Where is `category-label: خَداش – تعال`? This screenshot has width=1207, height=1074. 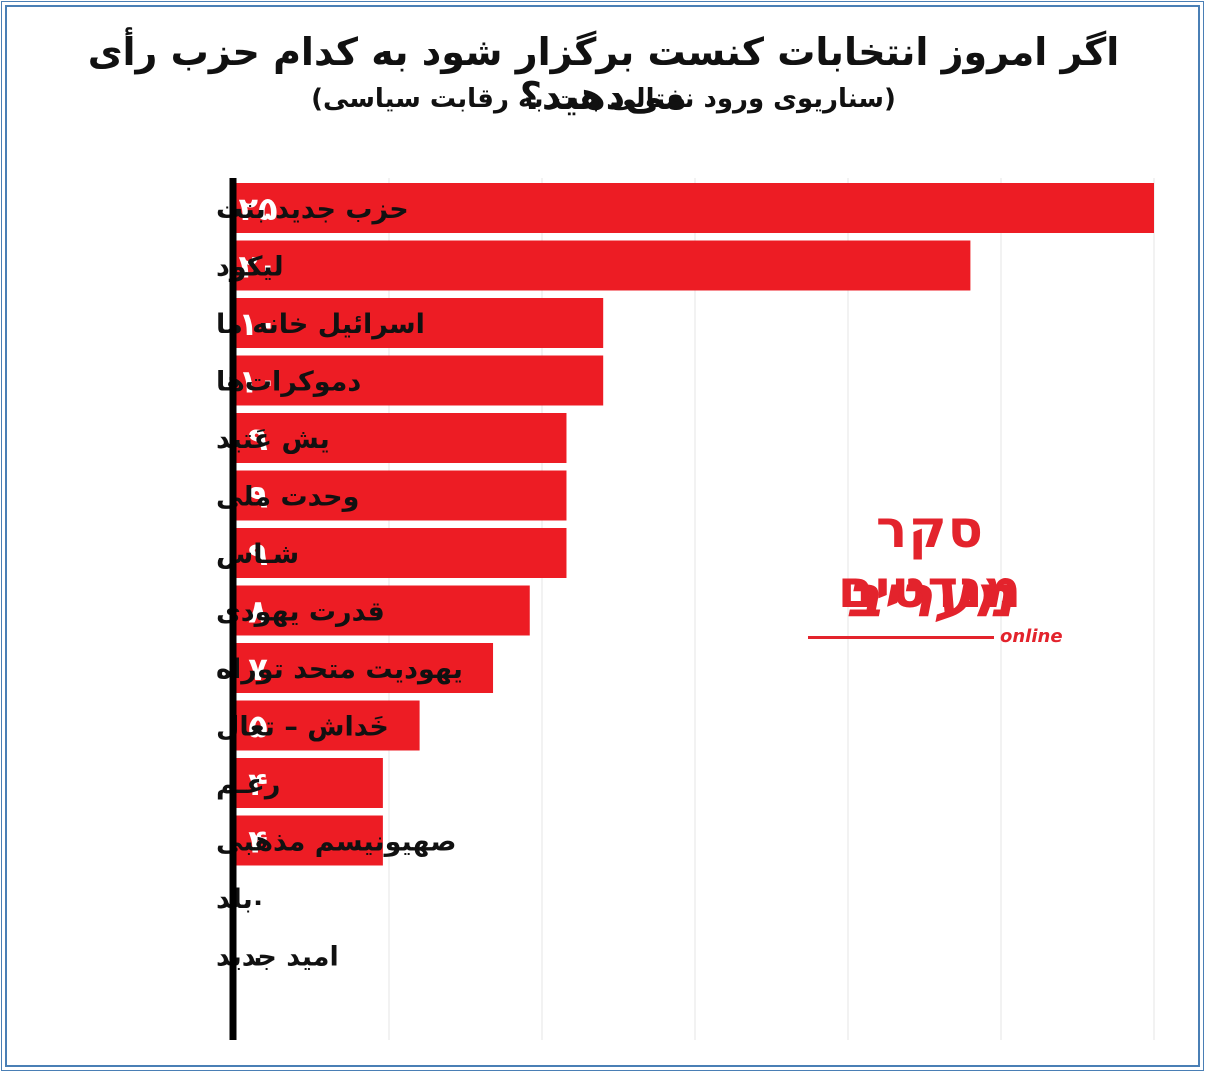 category-label: خَداش – تعال is located at coordinates (302, 727).